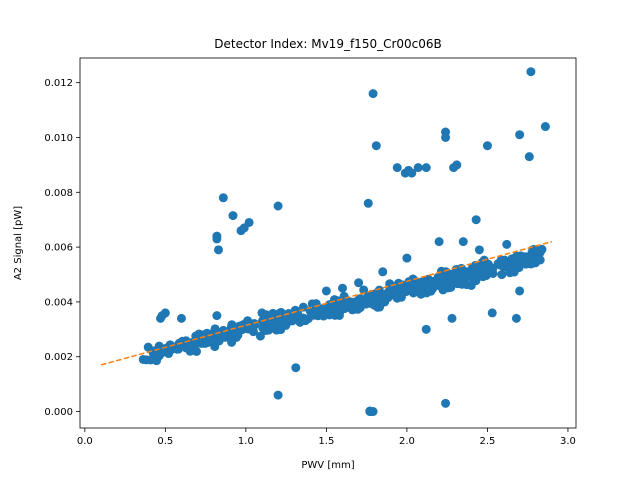 This screenshot has height=480, width=640. Describe the element at coordinates (58, 412) in the screenshot. I see `y-tick-label: 0.000` at that location.